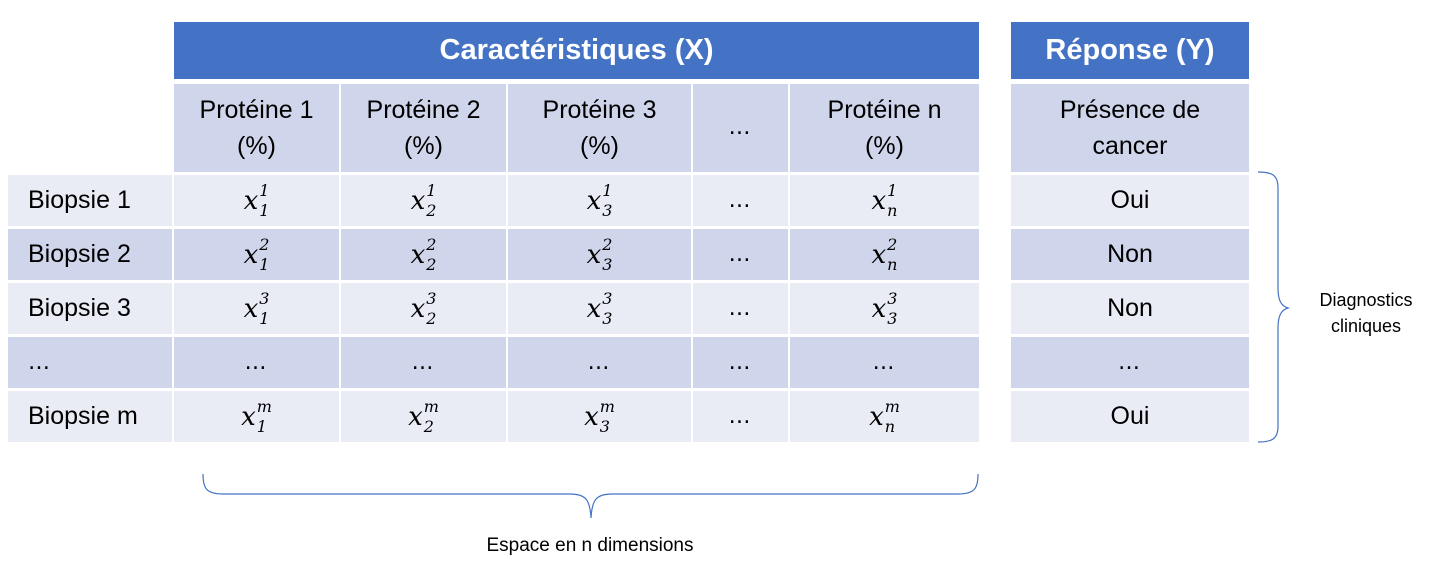 Image resolution: width=1438 pixels, height=568 pixels. Describe the element at coordinates (599, 110) in the screenshot. I see `feature-column-header-line1: Protéine 3` at that location.